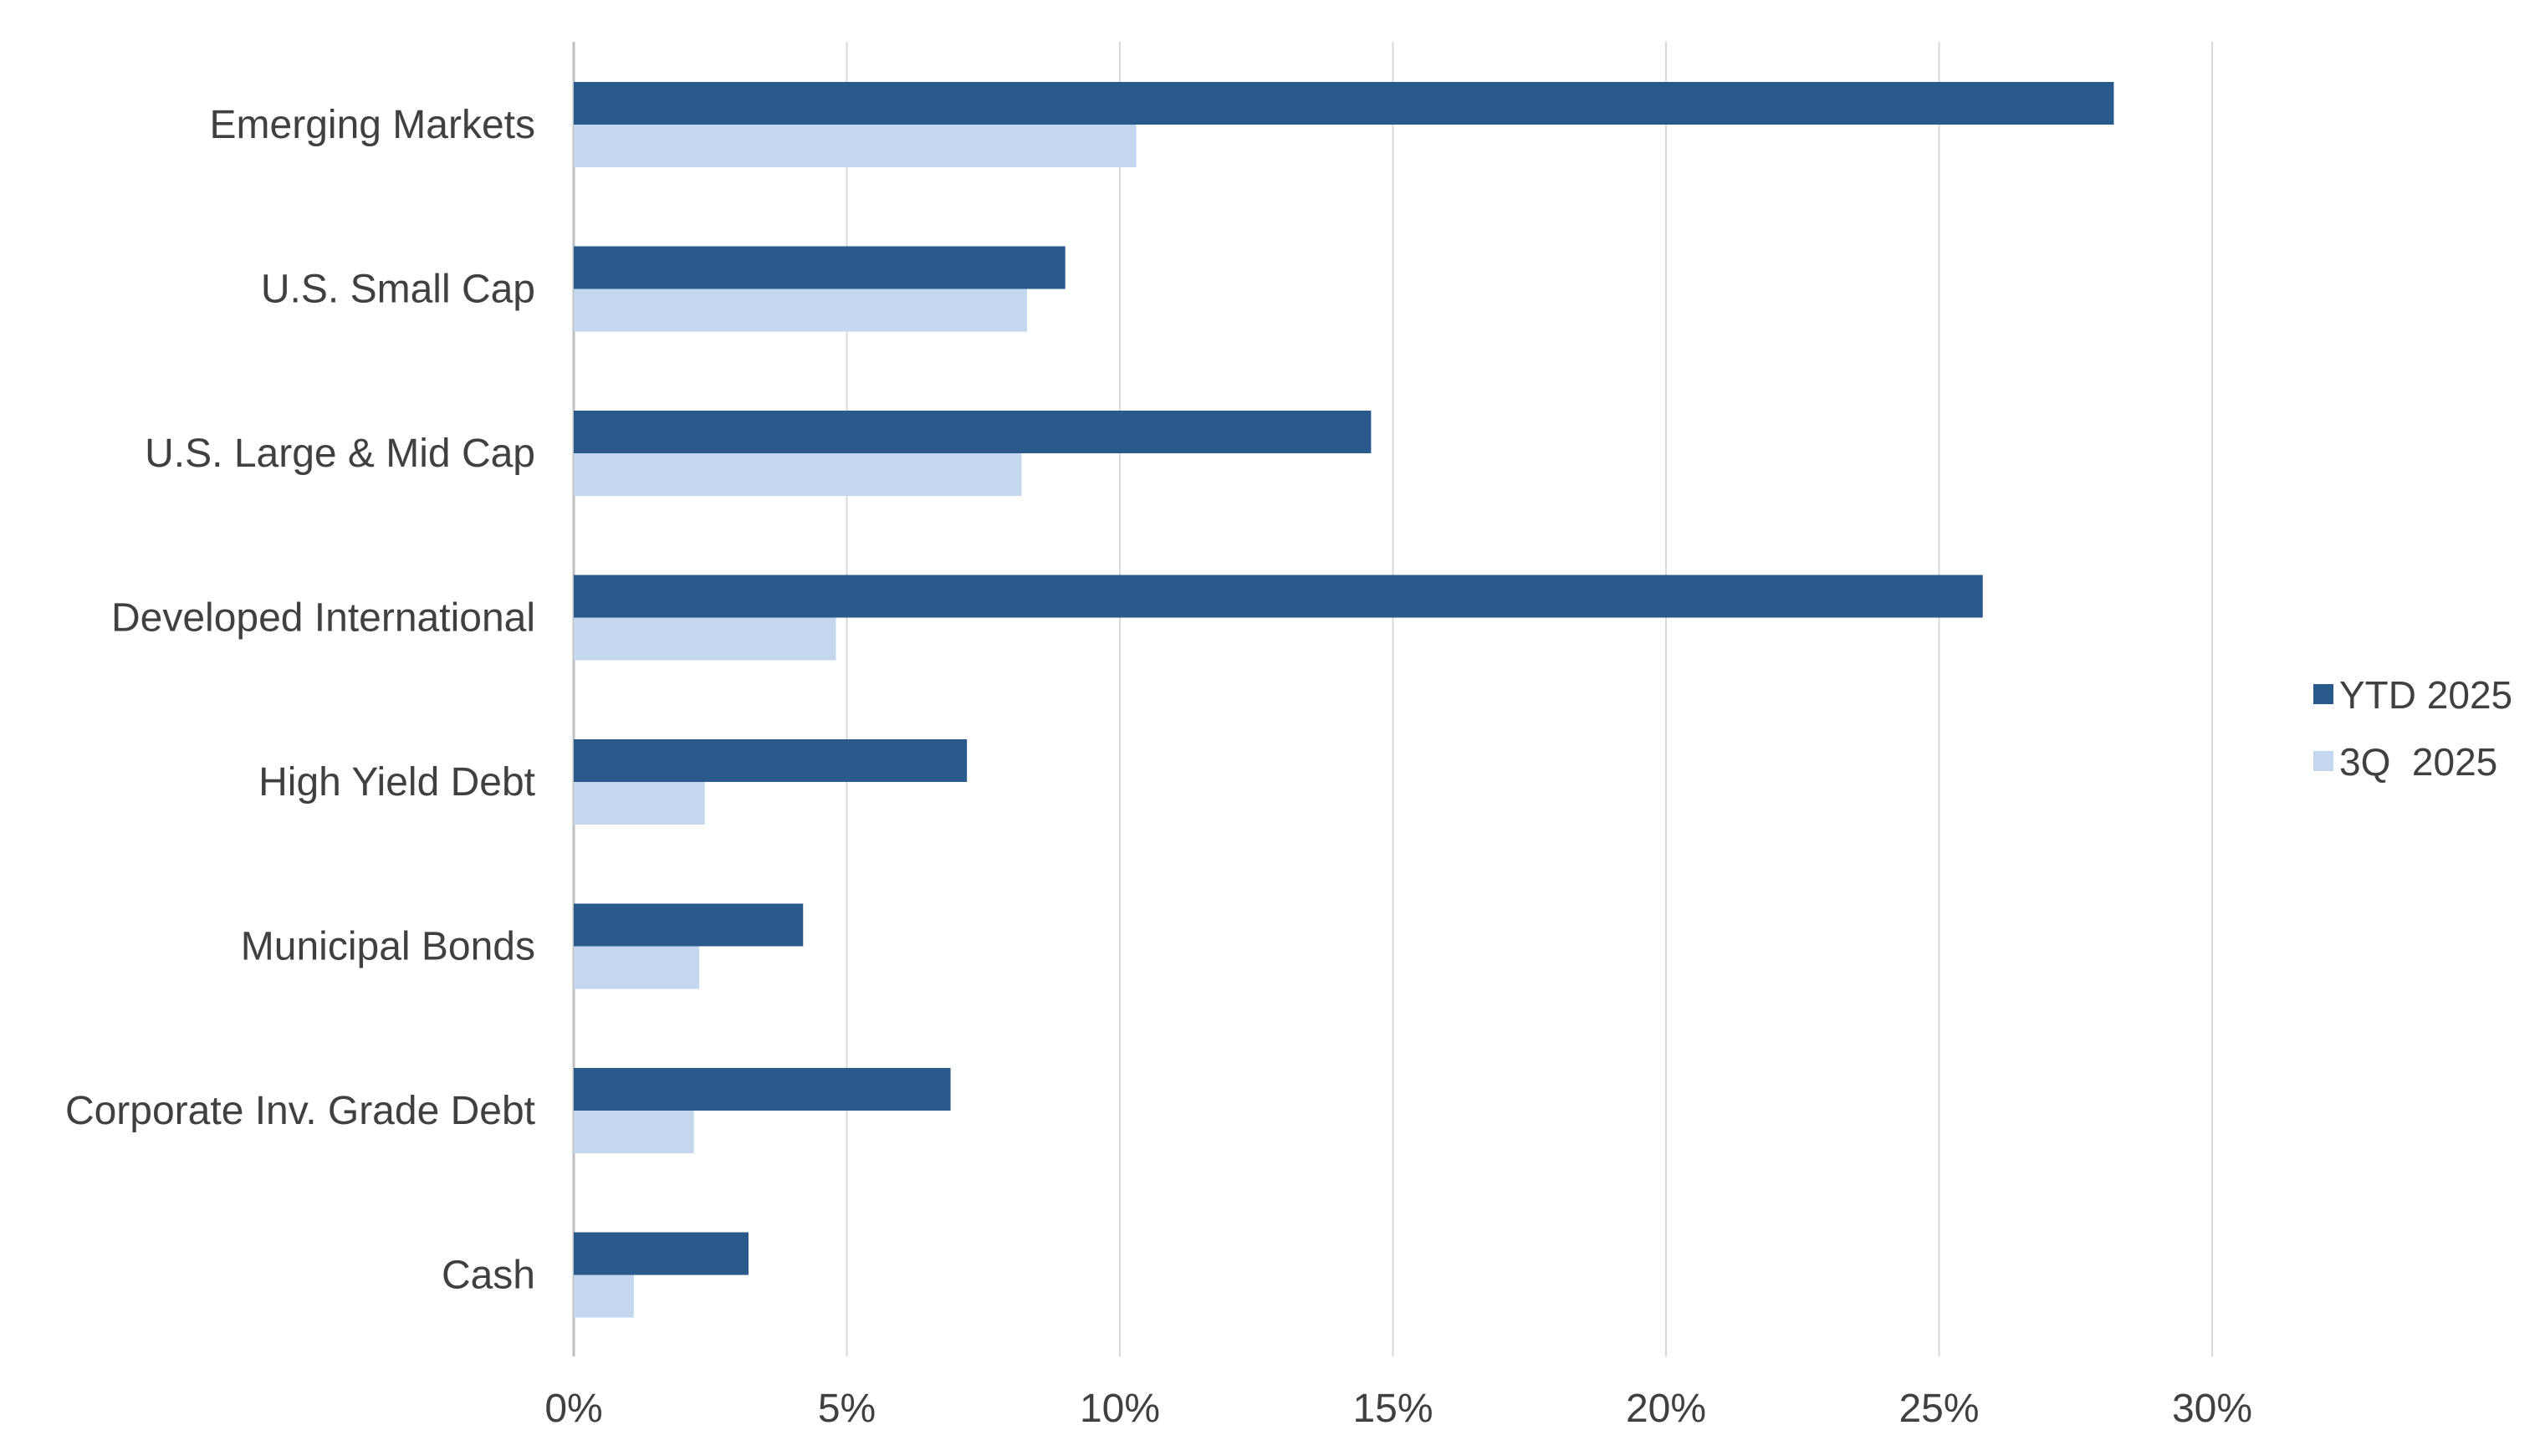  What do you see at coordinates (855, 146) in the screenshot?
I see `bar-3q-2025-emerging-markets` at bounding box center [855, 146].